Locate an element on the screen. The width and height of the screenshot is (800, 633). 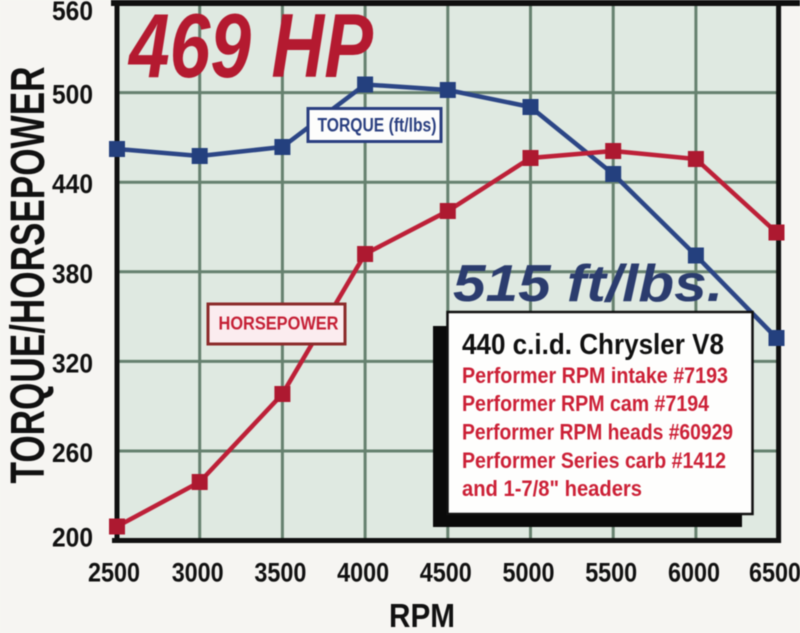
svg-text: 4000 is located at coordinates (363, 573).